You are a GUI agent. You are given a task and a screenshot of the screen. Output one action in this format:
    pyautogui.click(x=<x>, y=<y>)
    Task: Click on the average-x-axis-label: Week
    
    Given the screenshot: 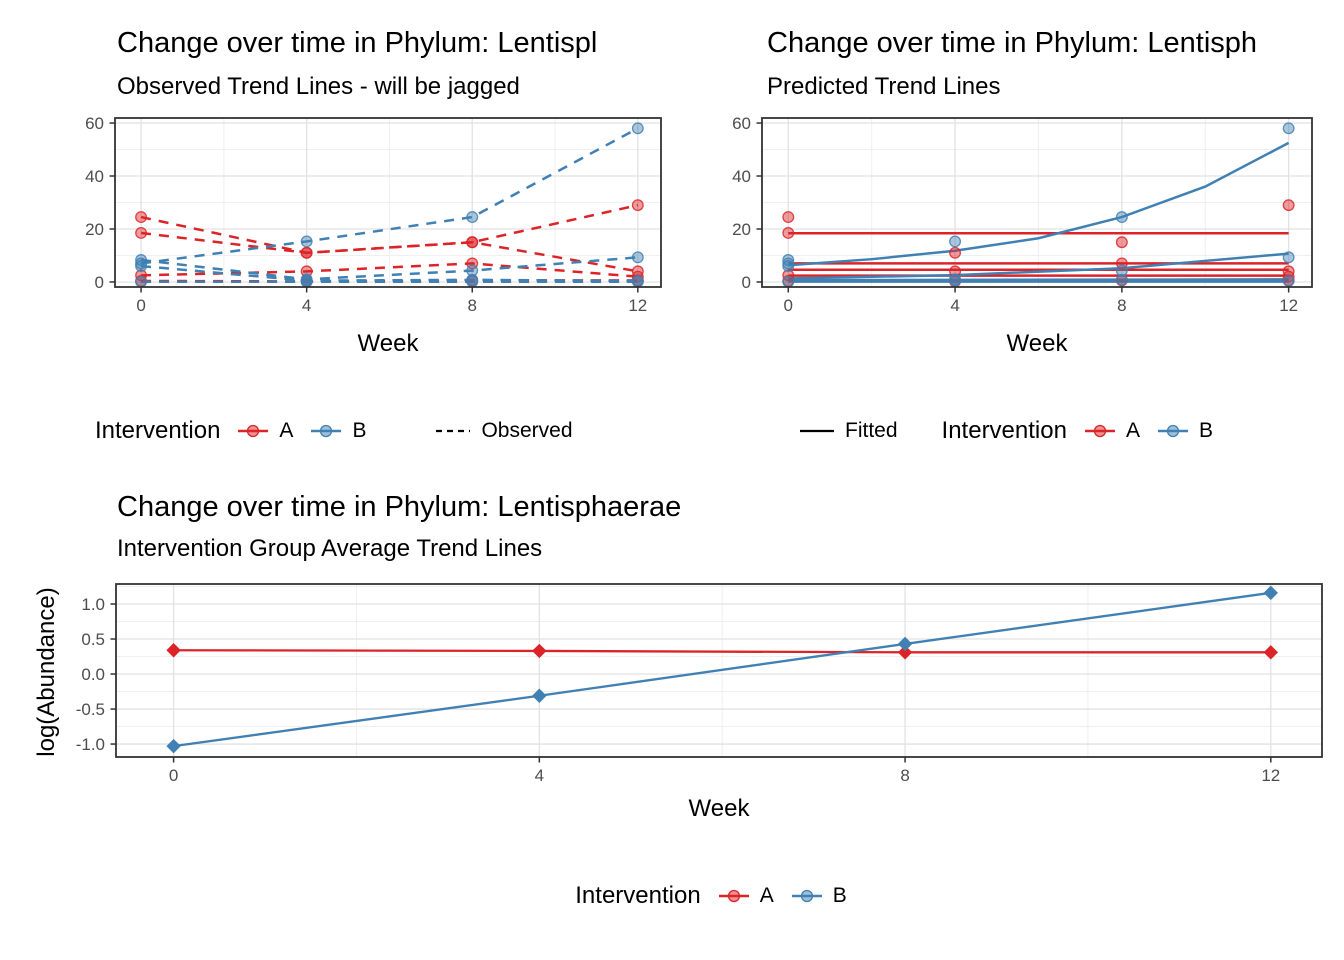 What is the action you would take?
    pyautogui.click(x=719, y=808)
    